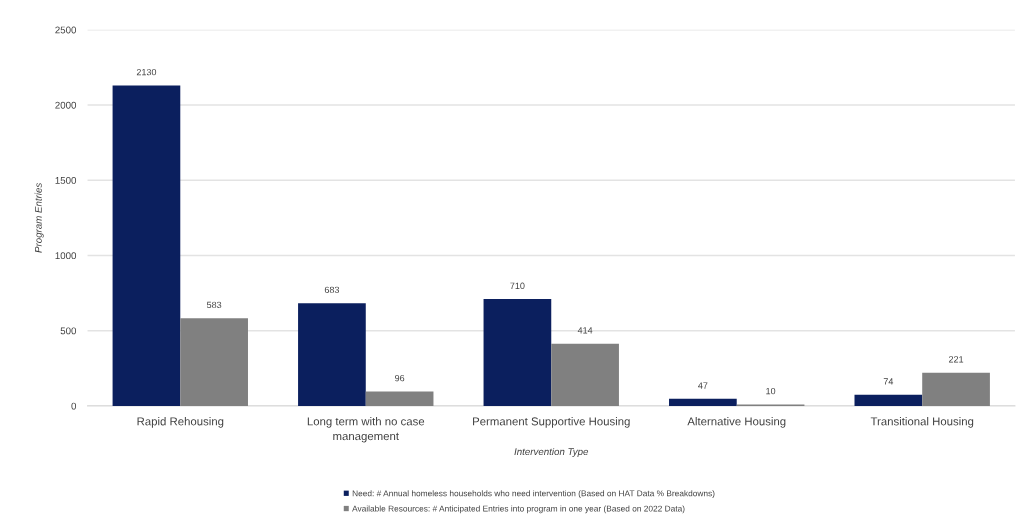 This screenshot has height=532, width=1018. I want to click on x-tick-label: Permanent Supportive Housing, so click(551, 422).